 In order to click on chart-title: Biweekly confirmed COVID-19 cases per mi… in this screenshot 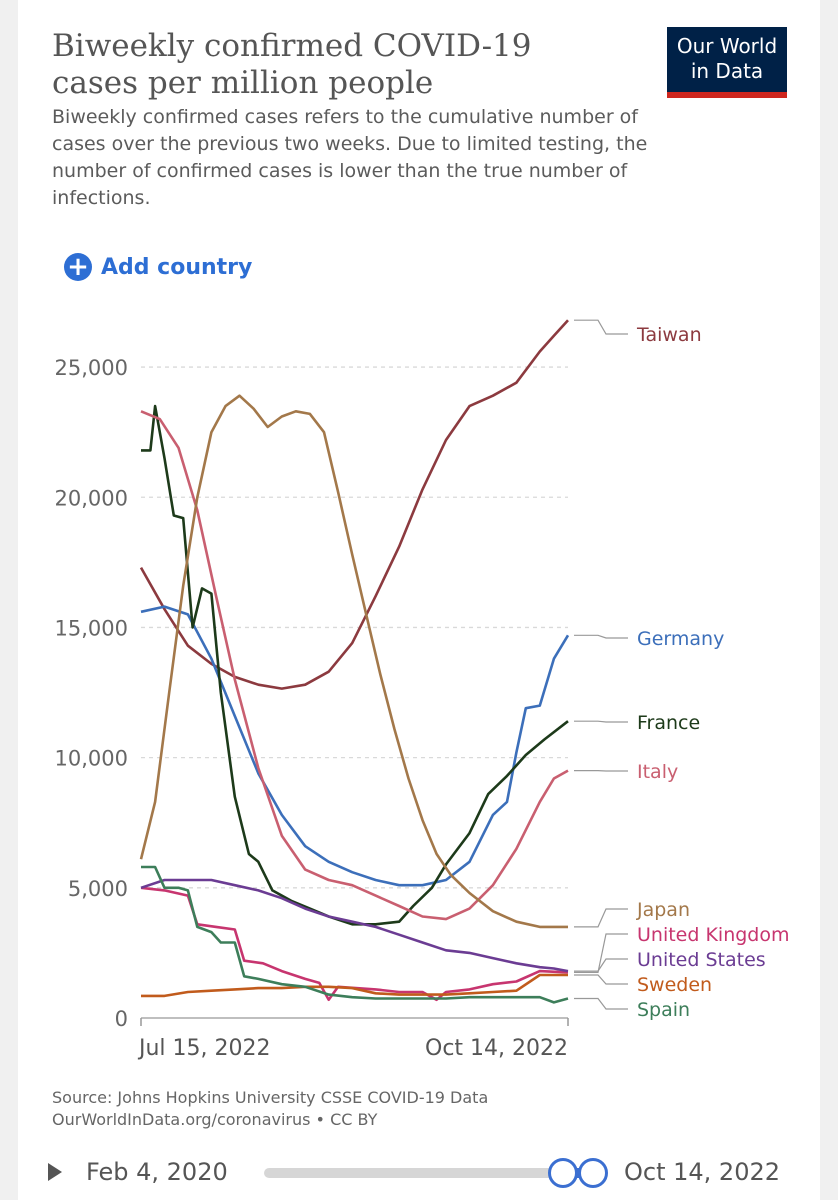, I will do `click(292, 64)`.